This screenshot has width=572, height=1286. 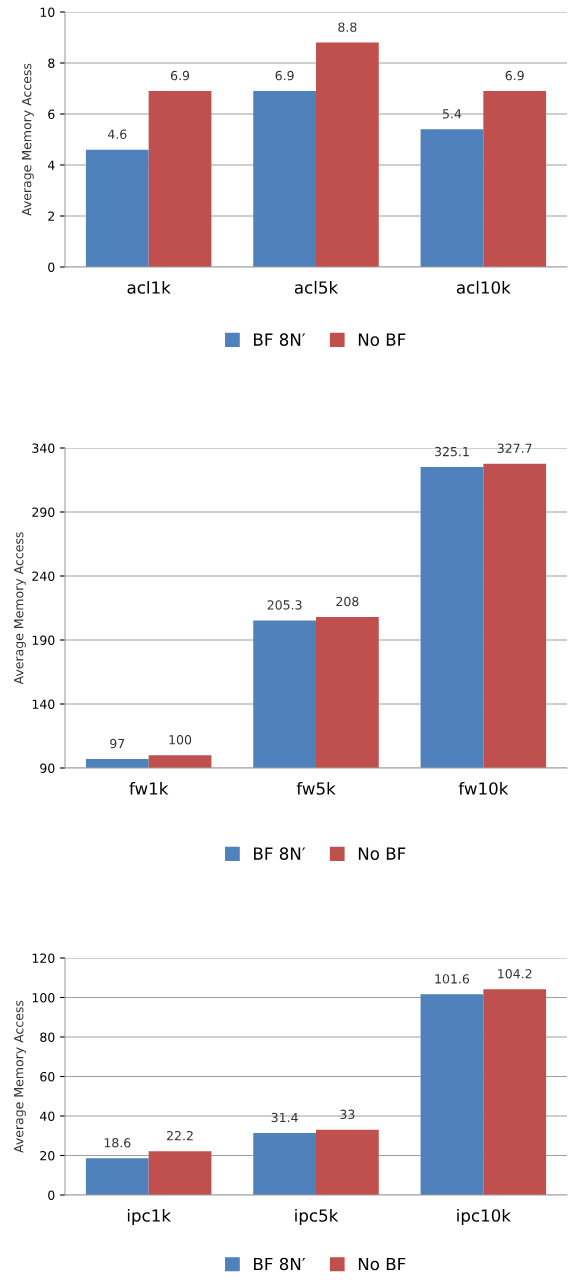 What do you see at coordinates (317, 1217) in the screenshot?
I see `x-tick-label: ipc5k` at bounding box center [317, 1217].